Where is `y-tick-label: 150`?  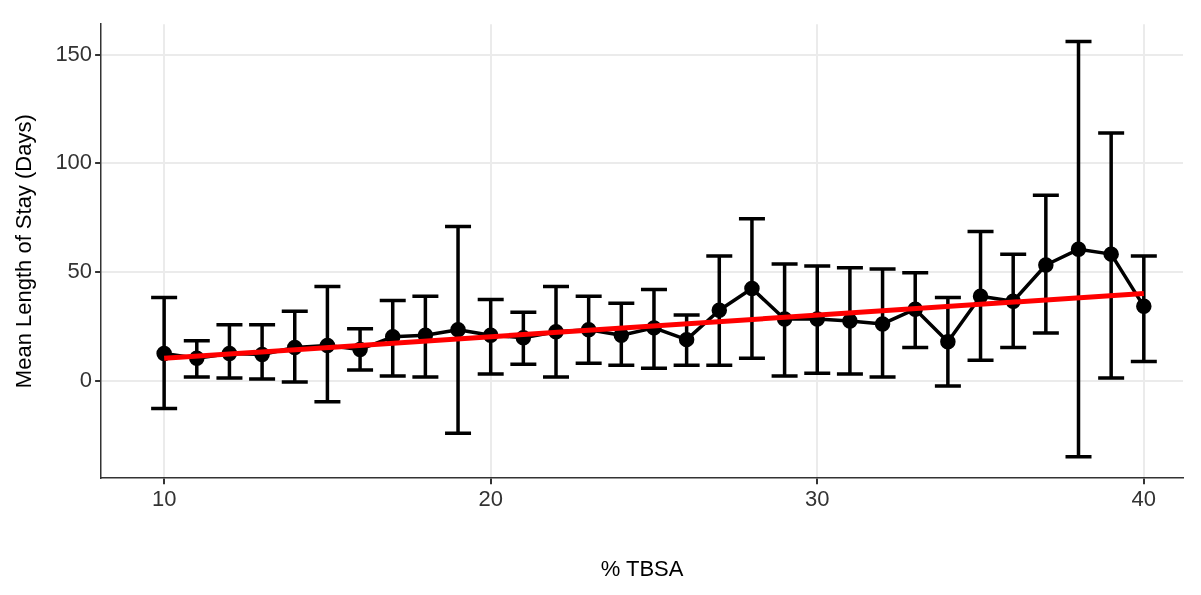
y-tick-label: 150 is located at coordinates (74, 53).